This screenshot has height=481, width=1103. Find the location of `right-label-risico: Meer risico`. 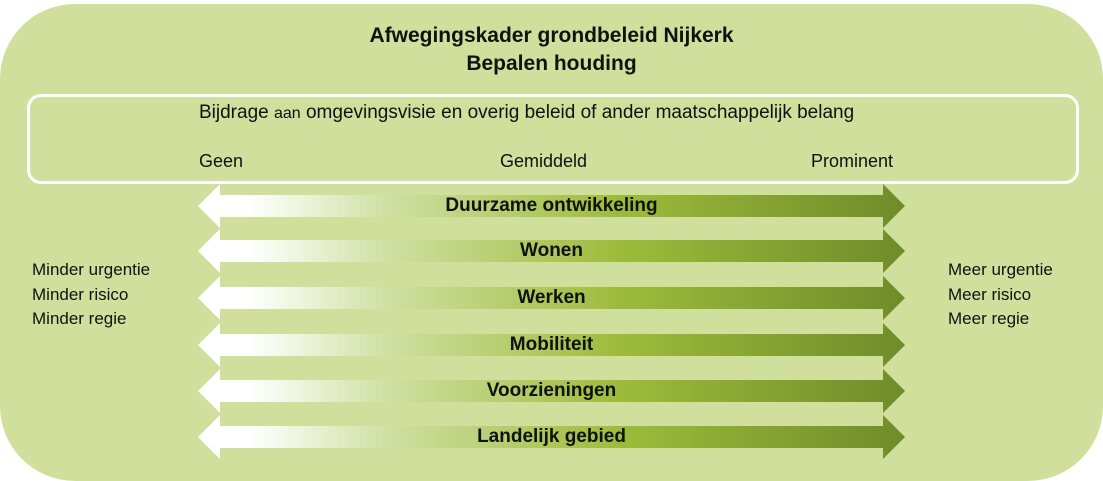

right-label-risico: Meer risico is located at coordinates (990, 294).